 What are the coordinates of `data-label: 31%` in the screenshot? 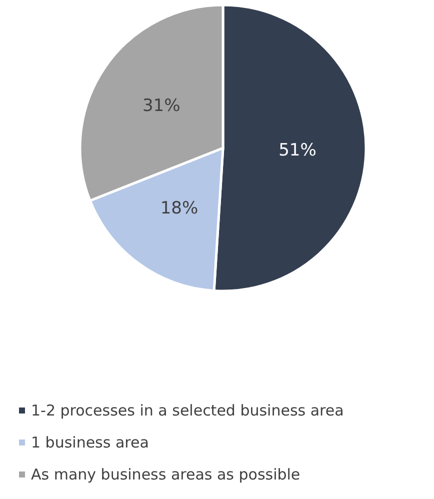 It's located at (161, 106).